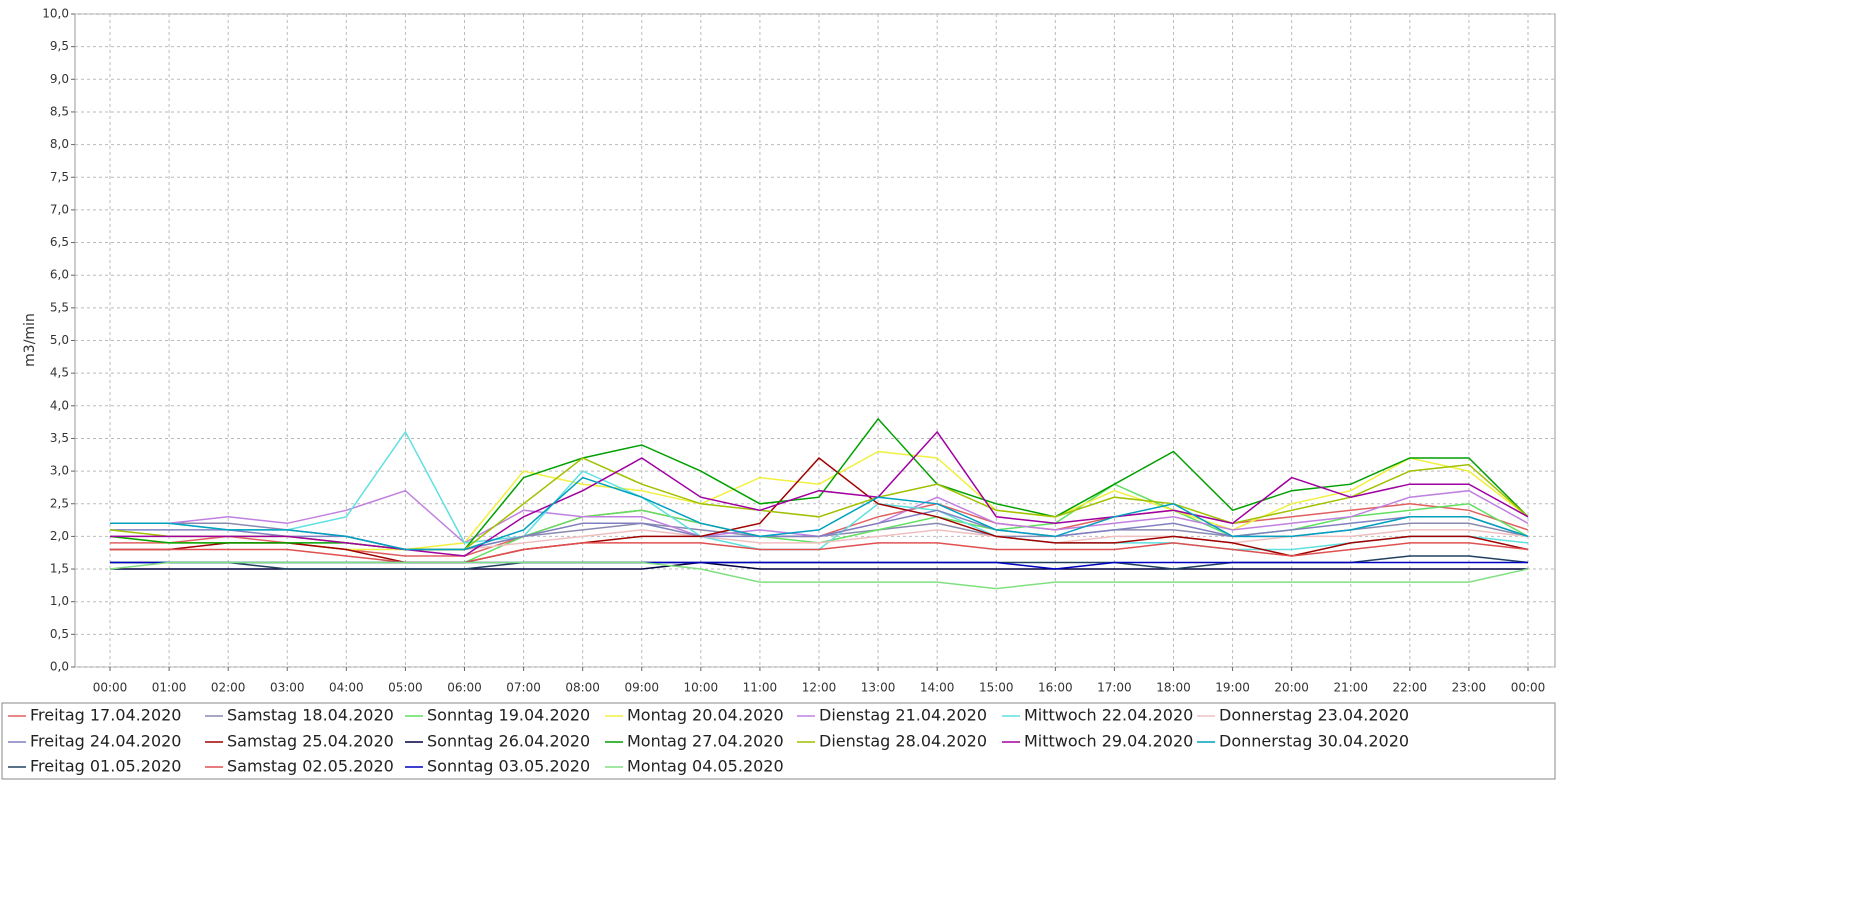  I want to click on x-tick-label: 05:00, so click(405, 688).